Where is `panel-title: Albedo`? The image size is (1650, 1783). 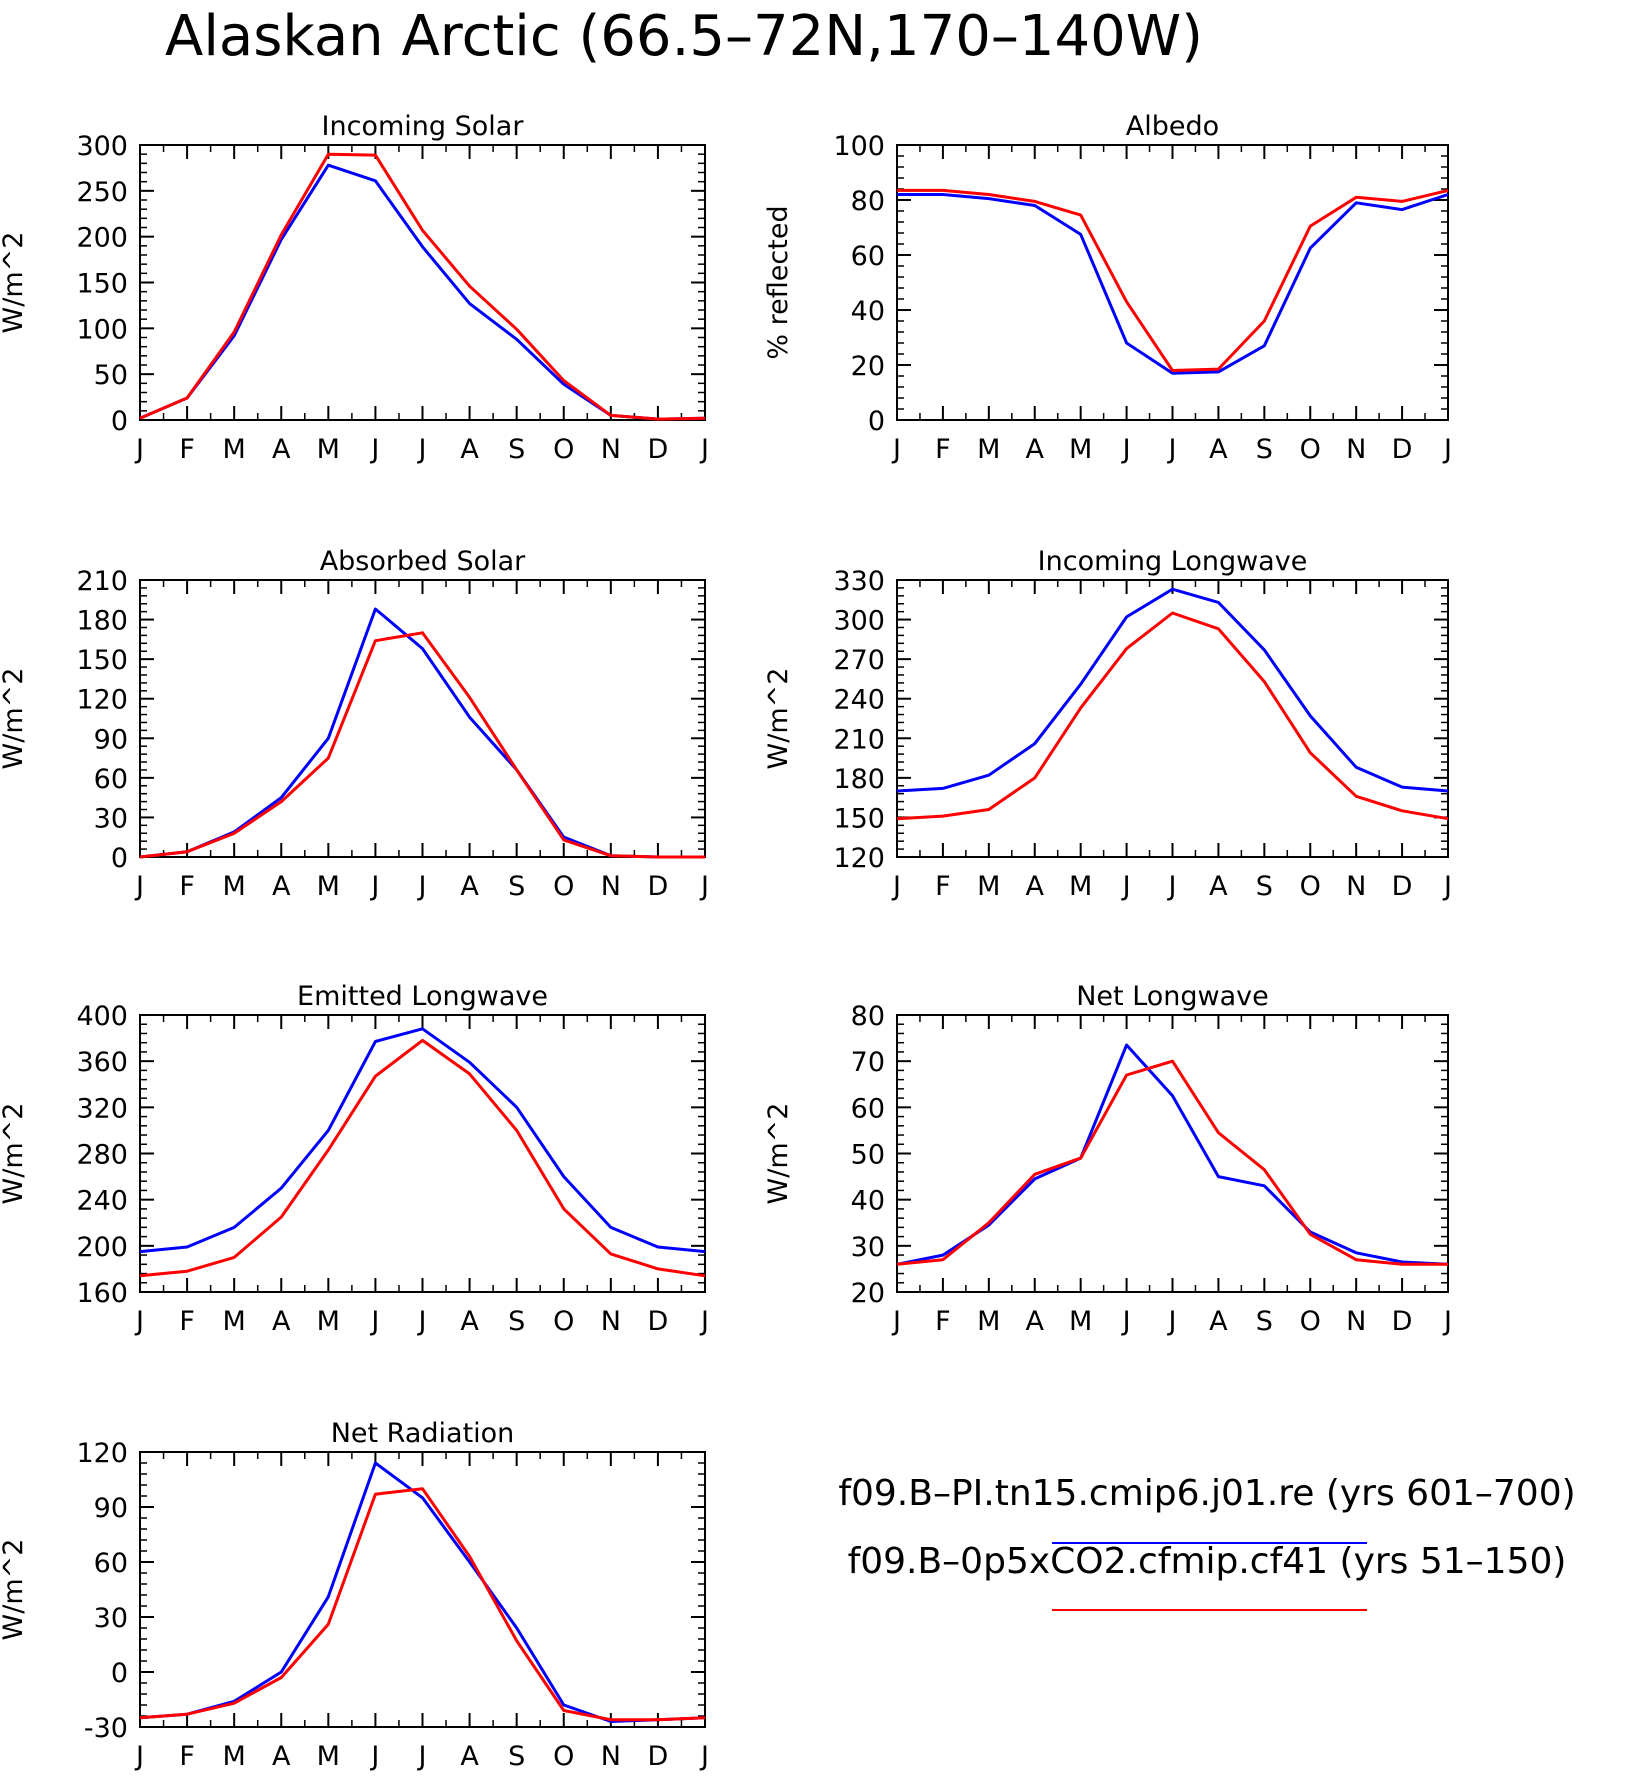 panel-title: Albedo is located at coordinates (1172, 126).